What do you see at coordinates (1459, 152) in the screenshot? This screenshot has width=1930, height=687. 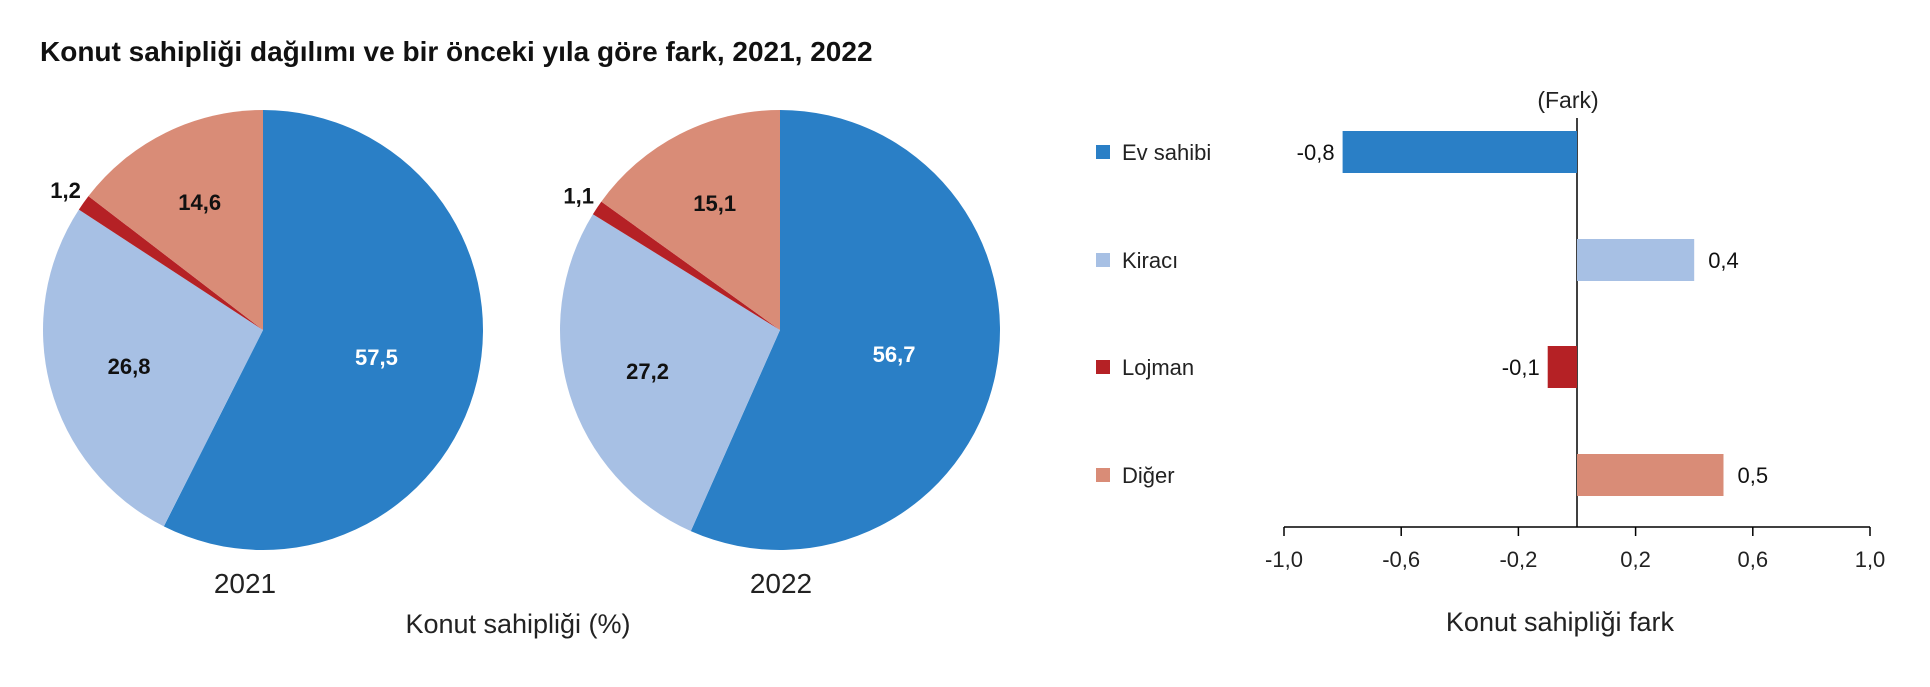 I see `bar-ev-sahibi` at bounding box center [1459, 152].